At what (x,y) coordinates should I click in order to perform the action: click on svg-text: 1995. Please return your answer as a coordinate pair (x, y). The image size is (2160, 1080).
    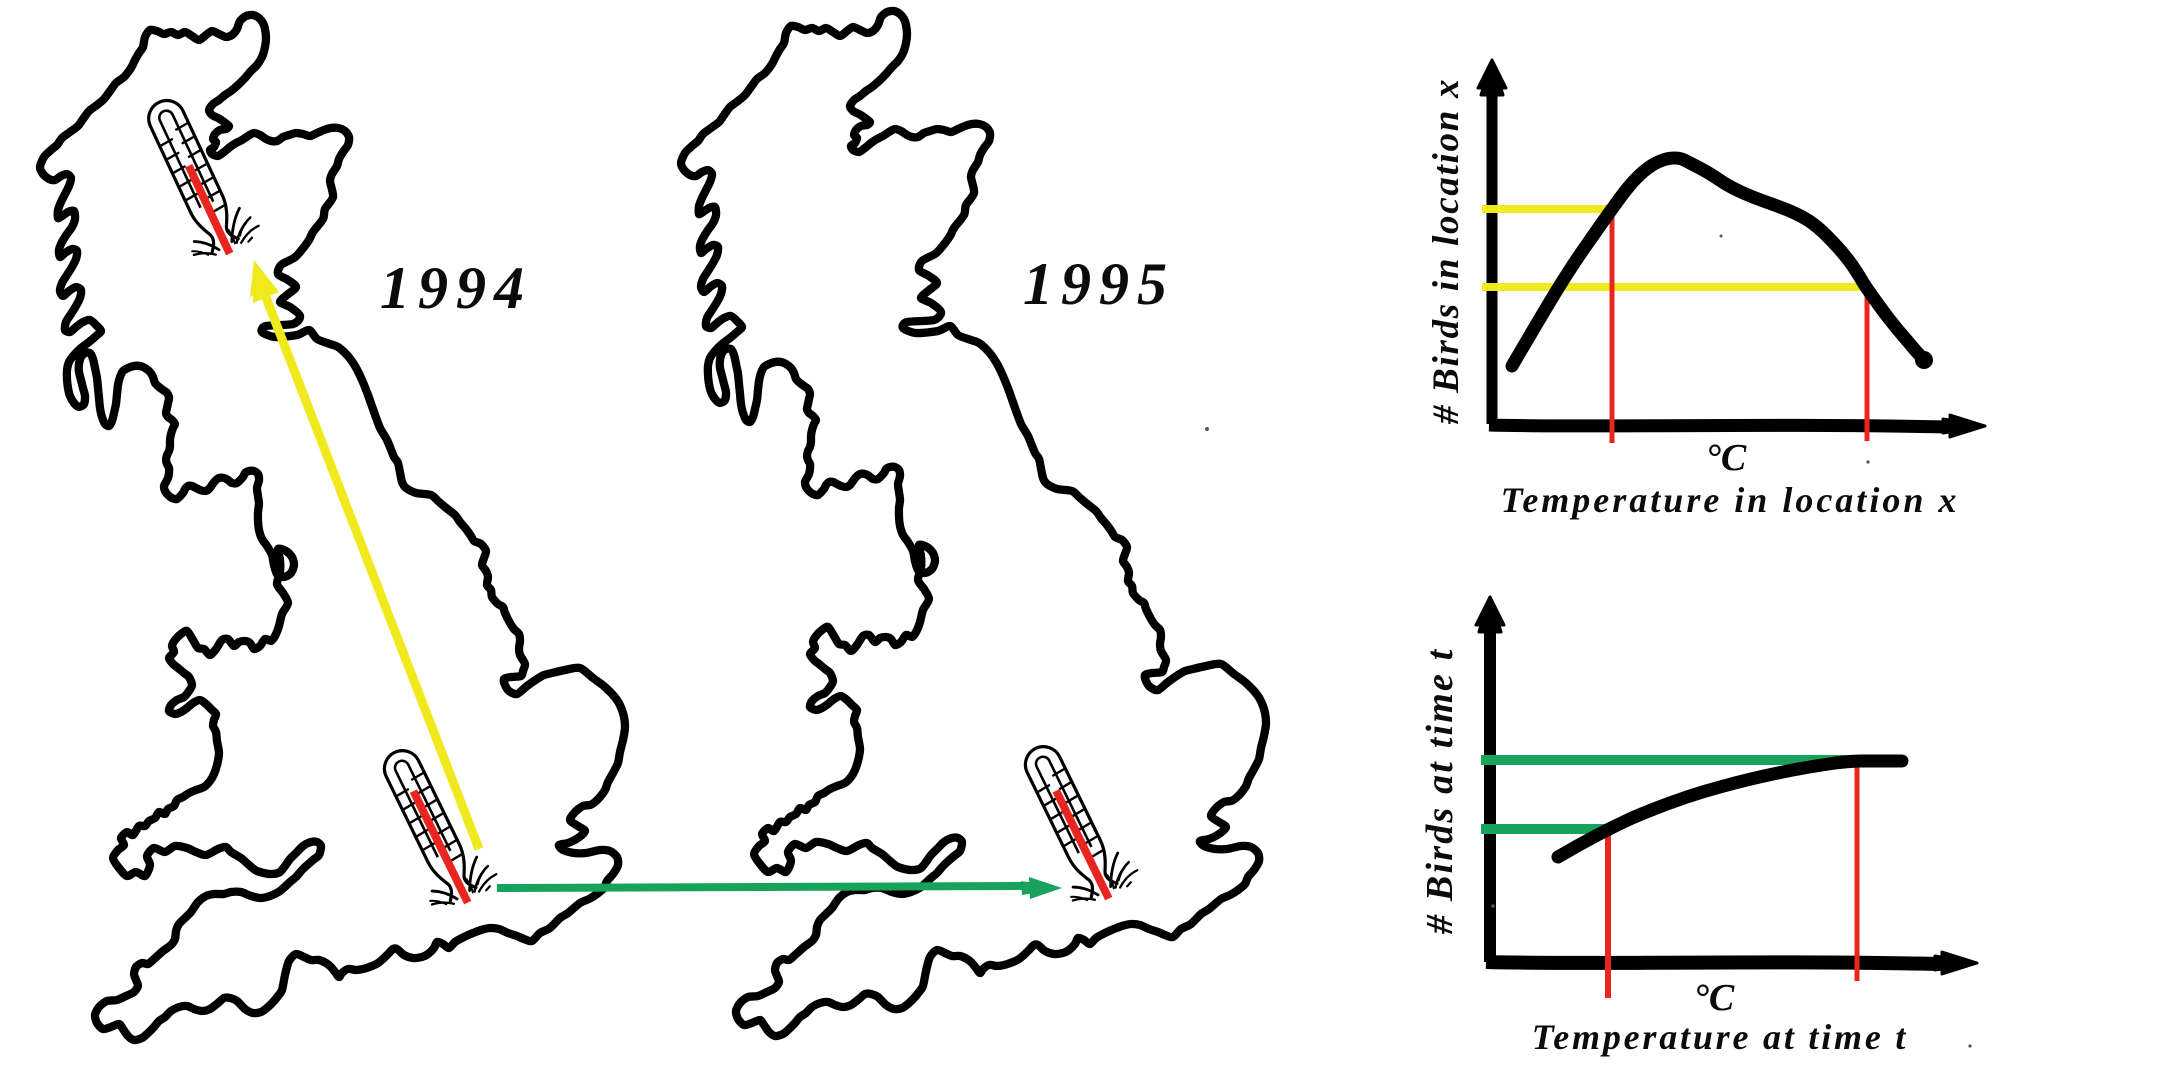
    Looking at the image, I should click on (1099, 284).